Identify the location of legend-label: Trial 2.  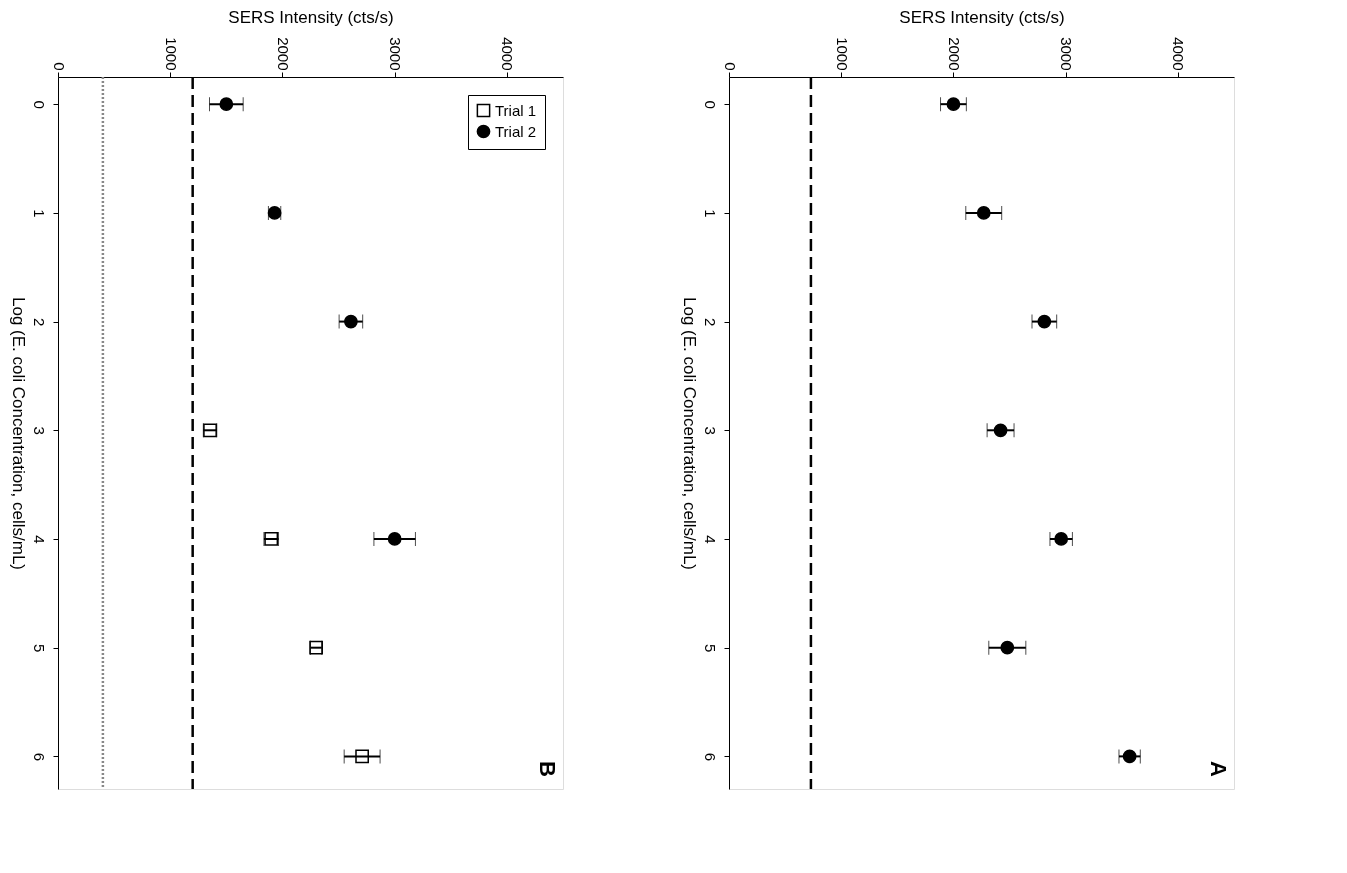
(516, 131).